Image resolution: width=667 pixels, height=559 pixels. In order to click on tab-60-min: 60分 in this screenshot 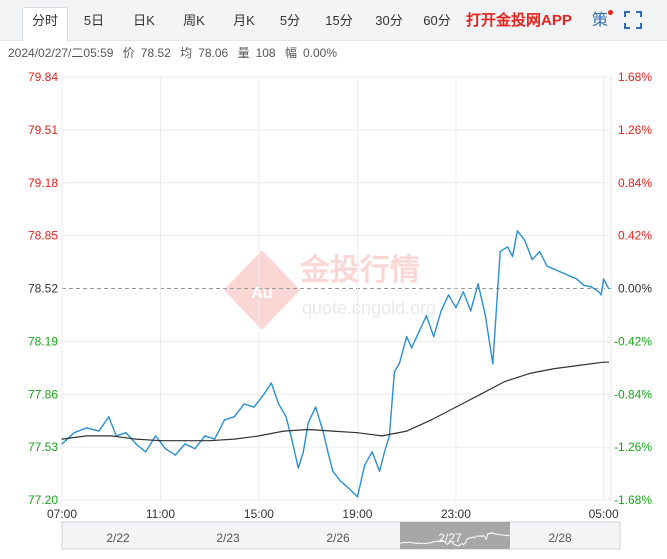, I will do `click(437, 20)`.